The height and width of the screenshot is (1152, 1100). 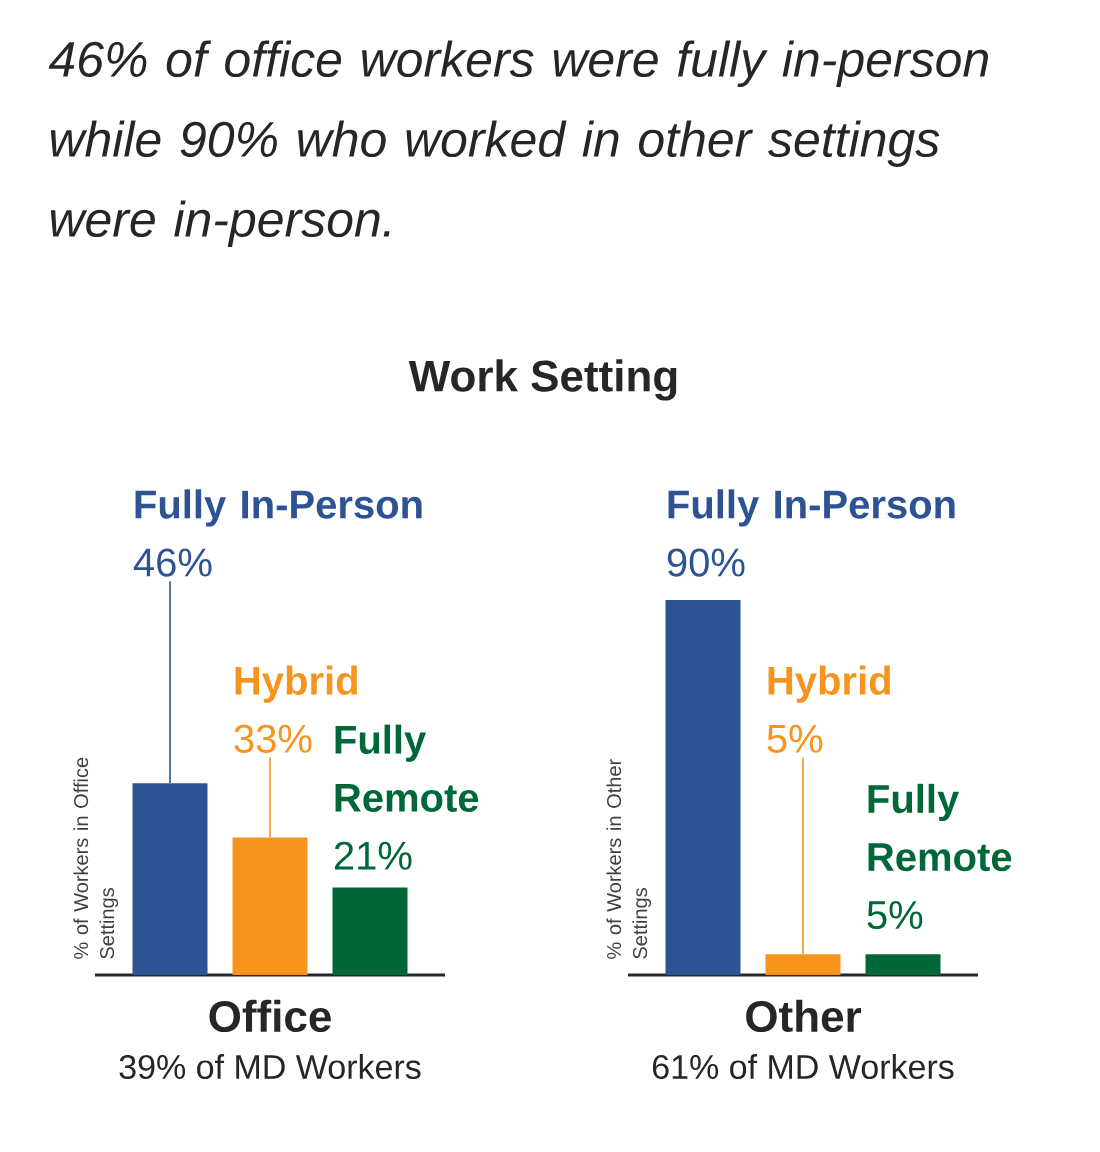 What do you see at coordinates (407, 768) in the screenshot?
I see `series-label: Fully Remote` at bounding box center [407, 768].